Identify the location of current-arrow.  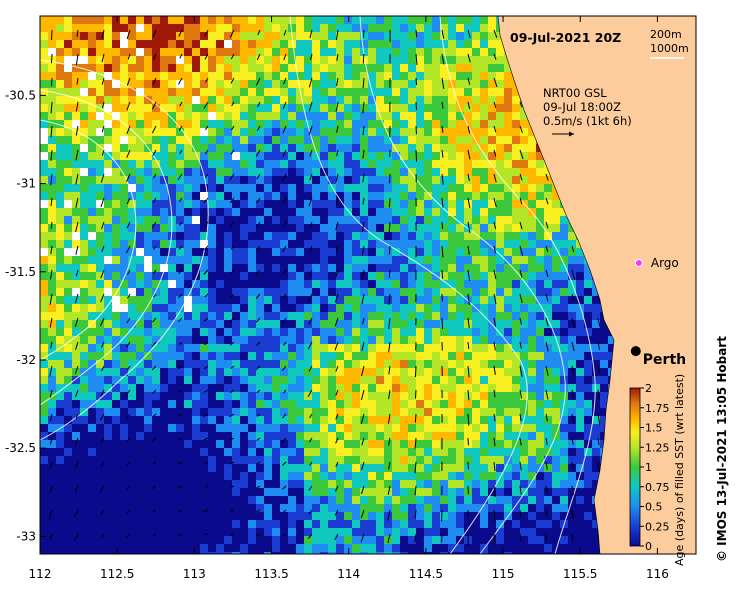
(51, 58).